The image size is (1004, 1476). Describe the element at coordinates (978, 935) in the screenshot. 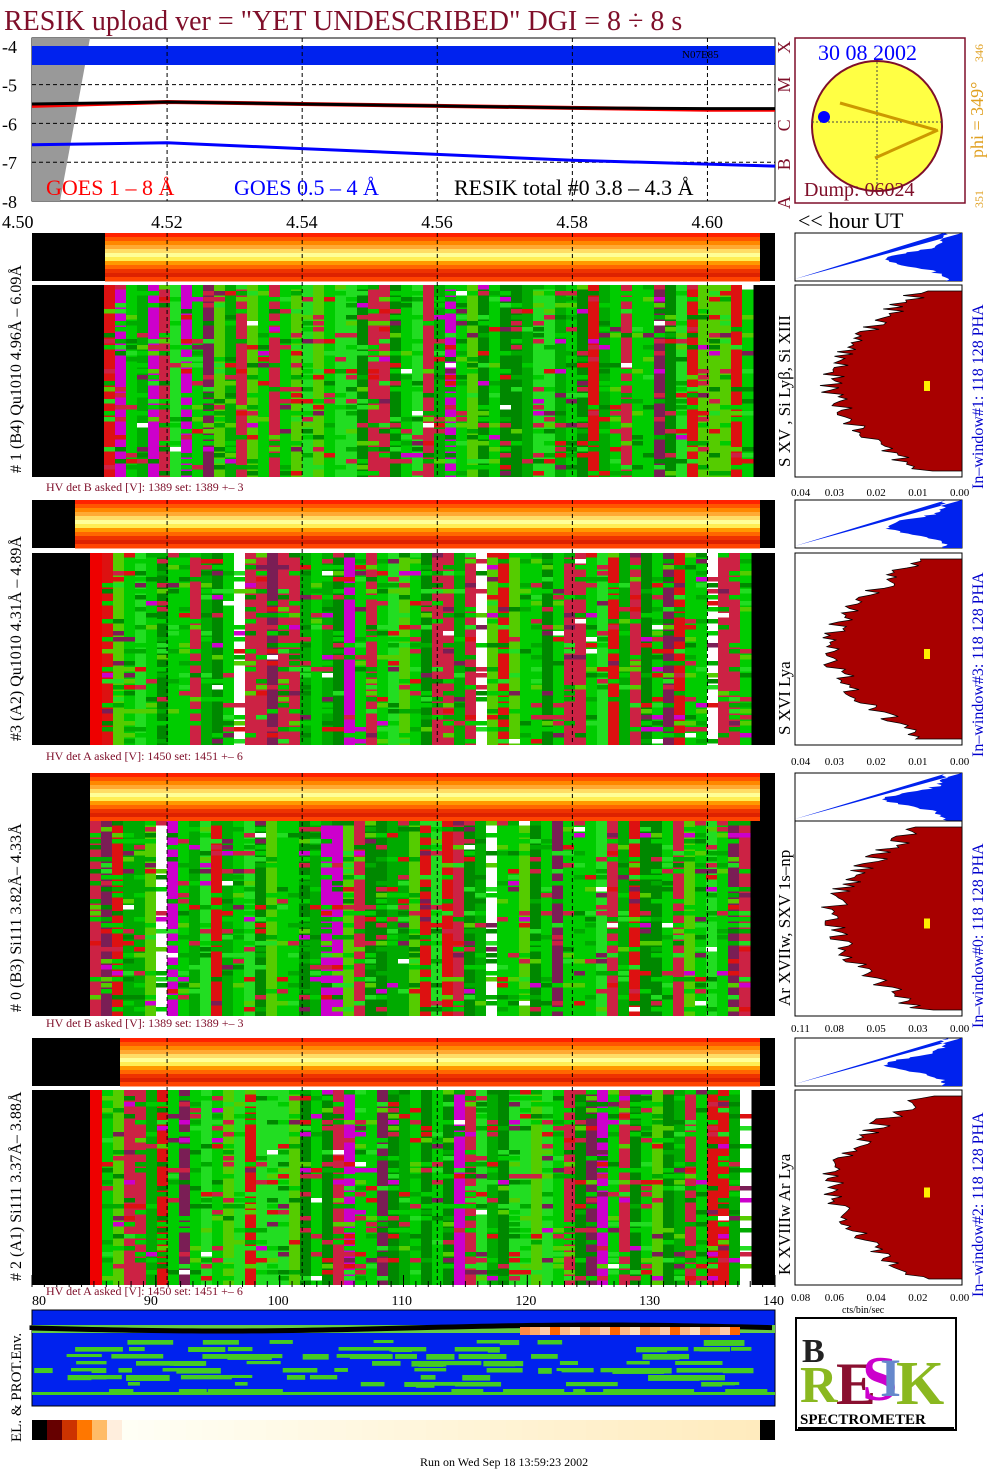

I see `window-label: In–window#0: 118 128 PHA` at that location.